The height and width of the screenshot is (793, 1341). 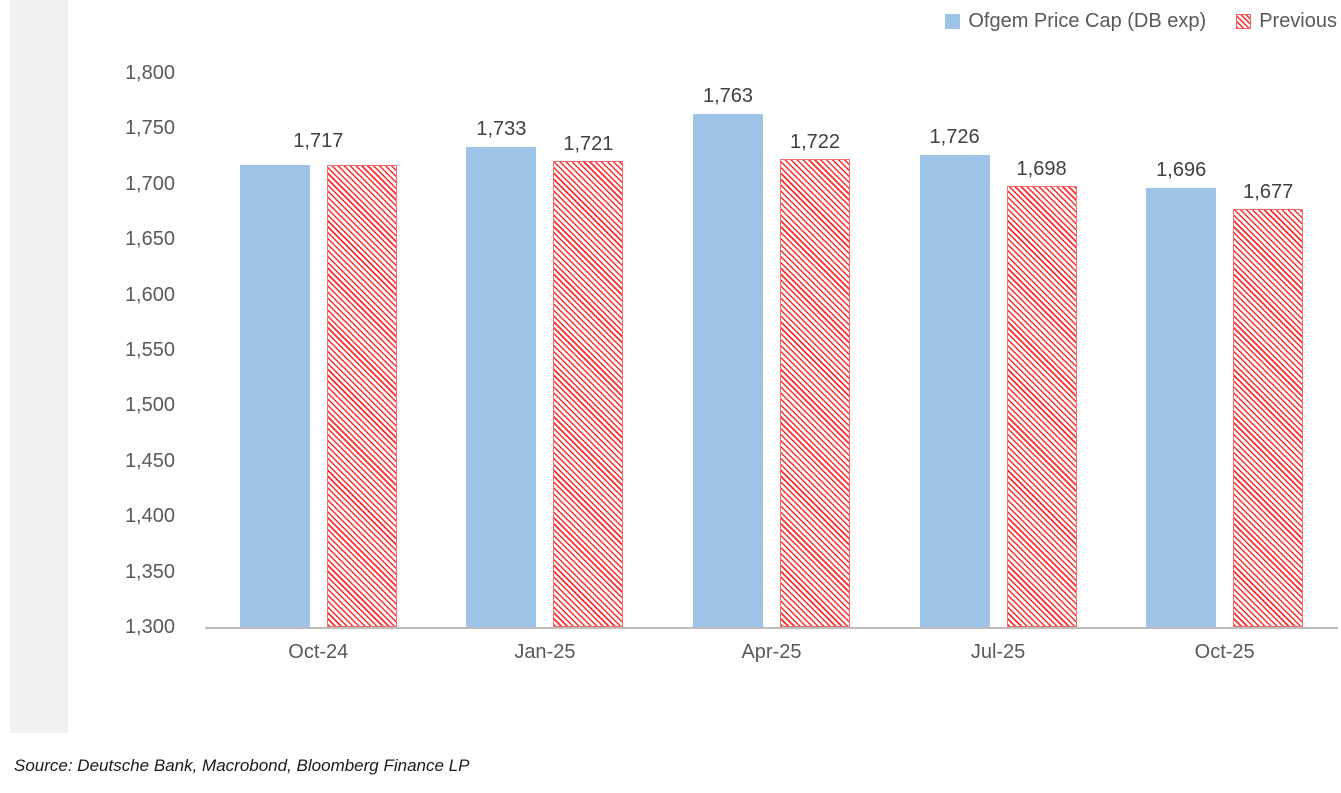 What do you see at coordinates (727, 356) in the screenshot?
I see `bar-ofgem-price-cap-db-exp-apr-25: 1,763` at bounding box center [727, 356].